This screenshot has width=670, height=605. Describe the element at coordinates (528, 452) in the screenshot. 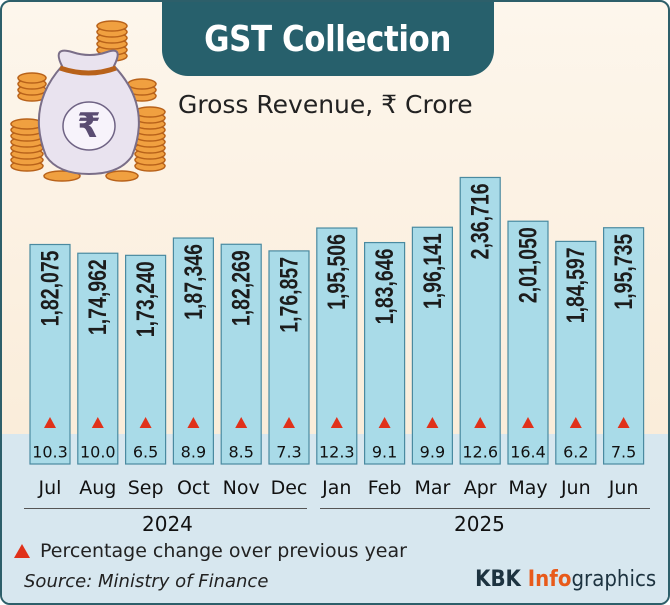

I see `pct-change-label: 16.4` at that location.